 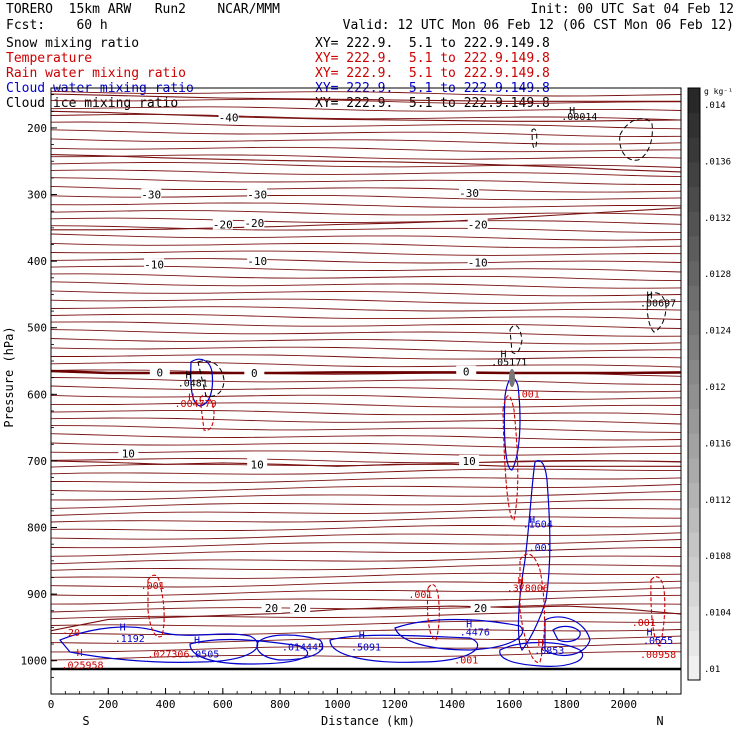 I want to click on isotherm-label: 0, so click(x=160, y=372).